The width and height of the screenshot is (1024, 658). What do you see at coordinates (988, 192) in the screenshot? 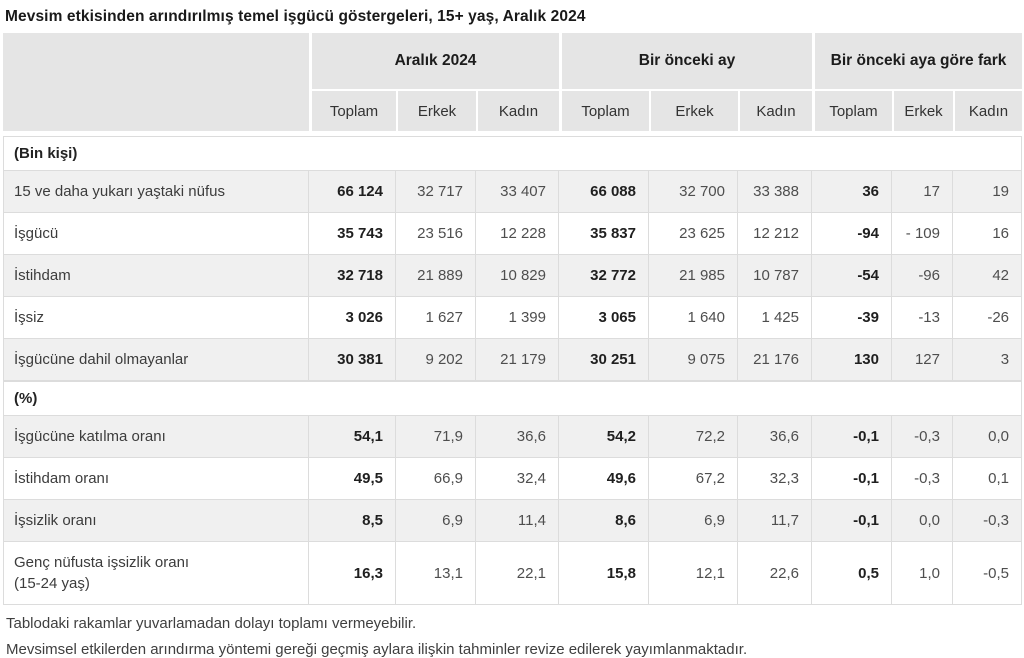
I see `data-cell: 19` at bounding box center [988, 192].